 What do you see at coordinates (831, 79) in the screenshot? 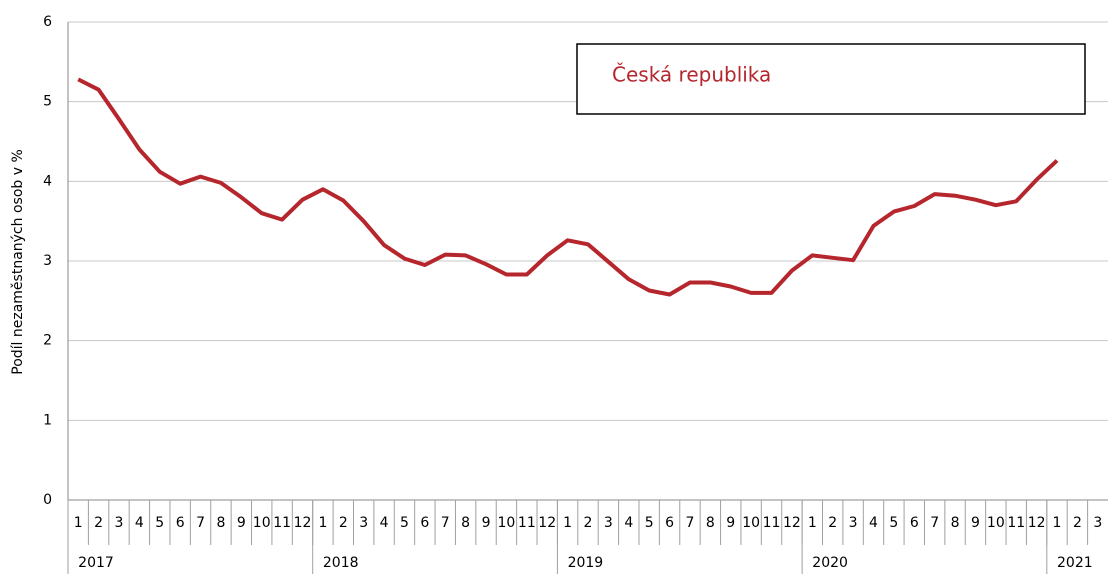
I see `legend-box` at bounding box center [831, 79].